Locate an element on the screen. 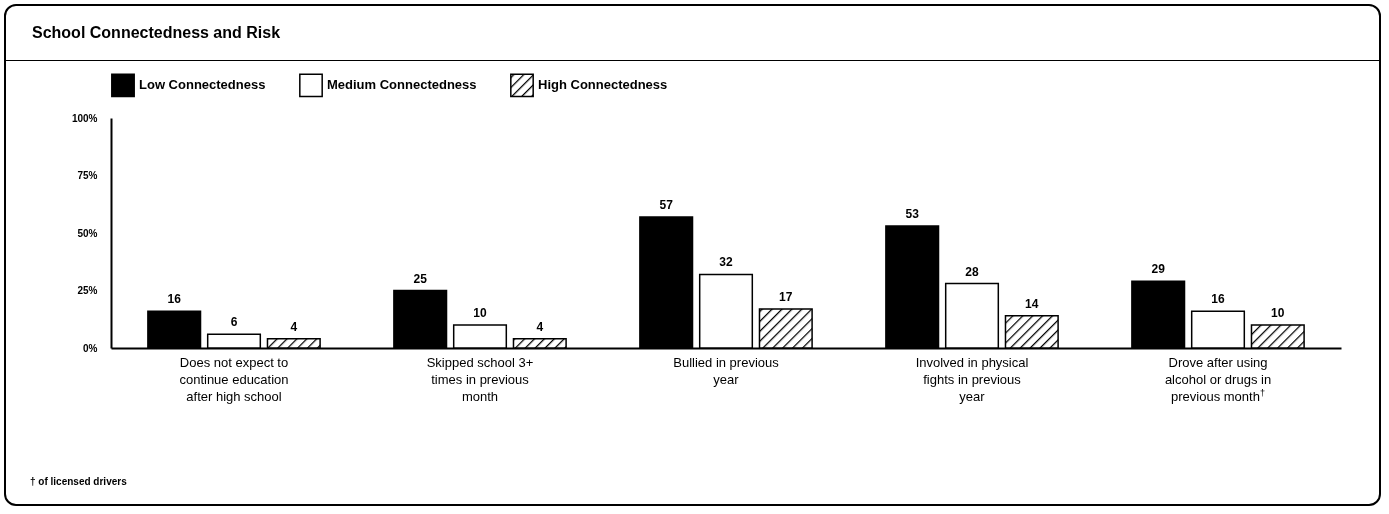 The width and height of the screenshot is (1389, 514). x-tick-label: Involved in physical fights in previous year is located at coordinates (972, 379).